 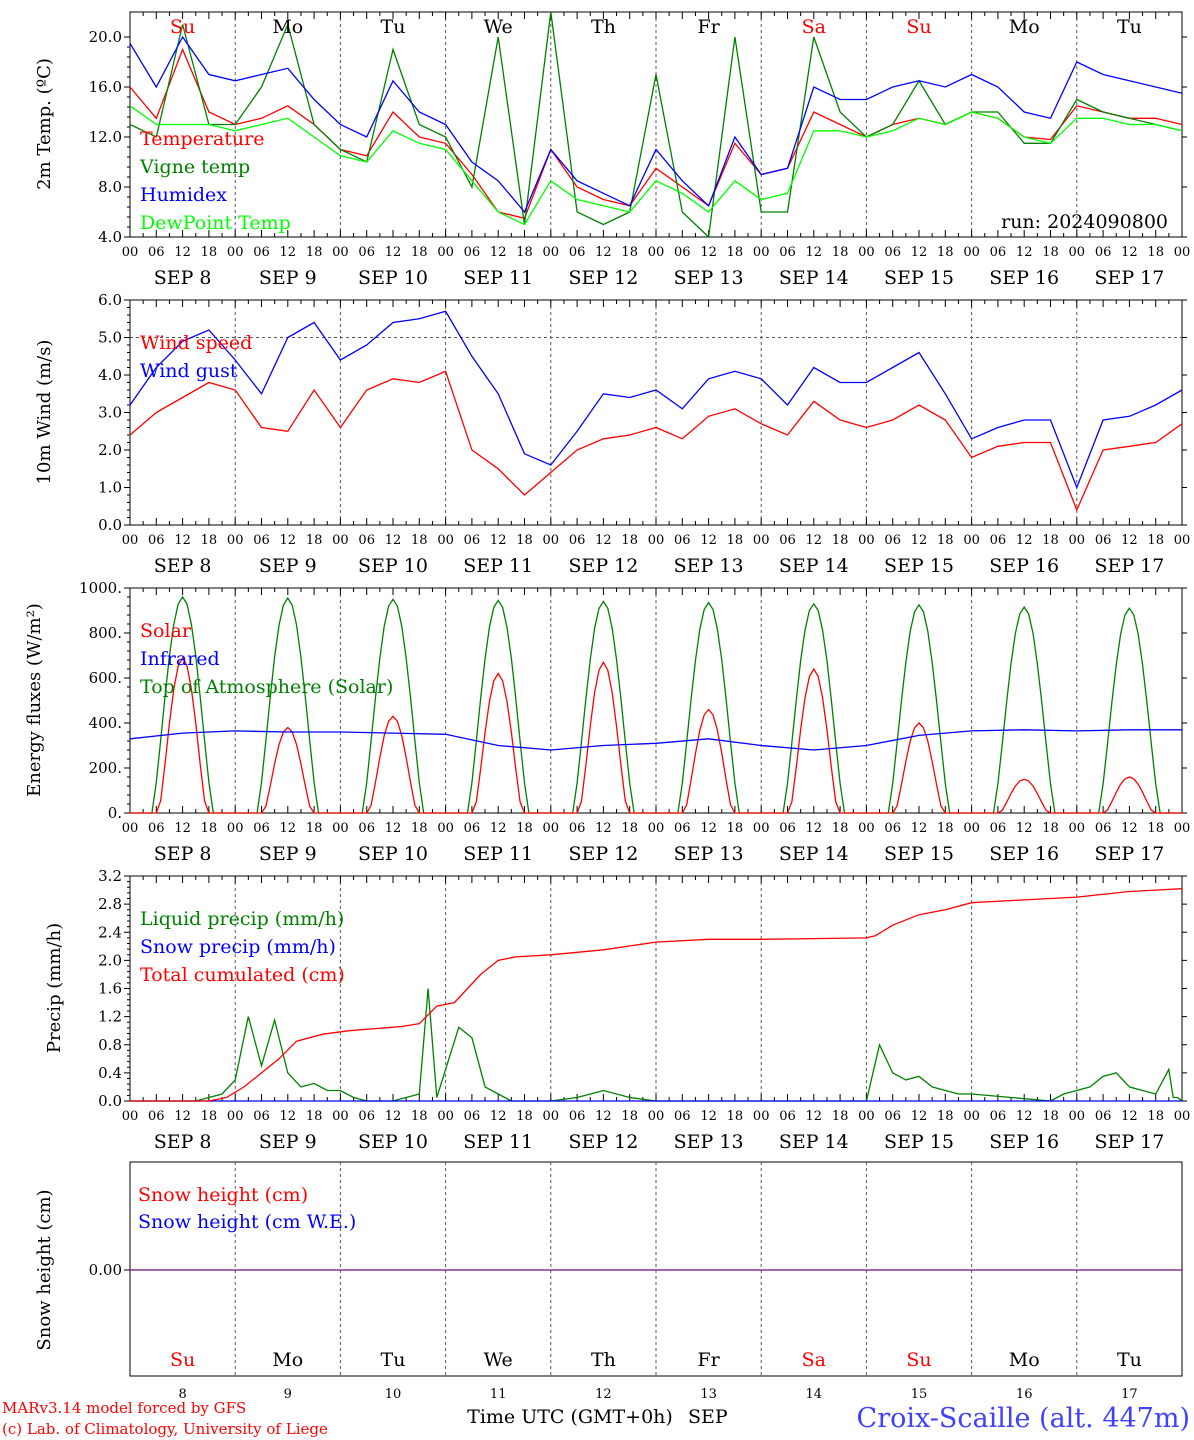 I want to click on y-tick-label: 600., so click(x=105, y=678).